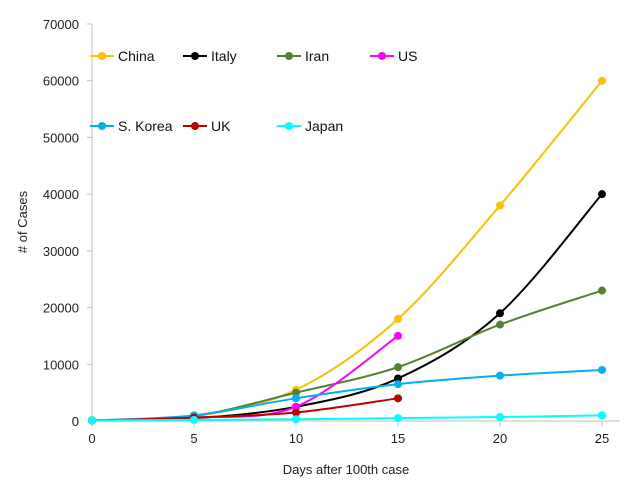 This screenshot has height=493, width=640. I want to click on x-tick-label: 10, so click(296, 438).